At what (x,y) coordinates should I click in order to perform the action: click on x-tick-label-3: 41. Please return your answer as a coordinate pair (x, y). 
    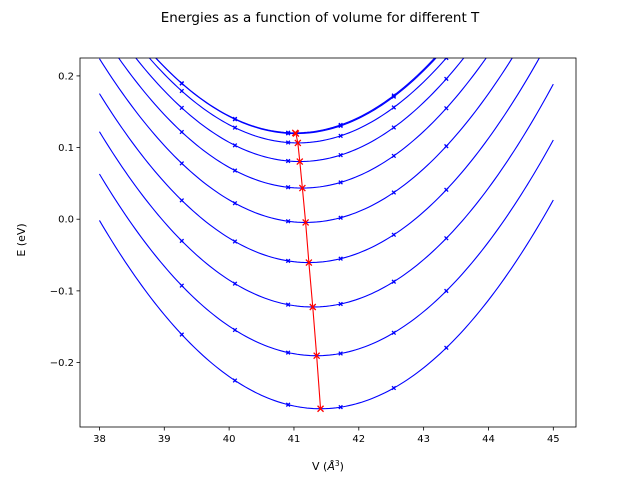
    Looking at the image, I should click on (294, 439).